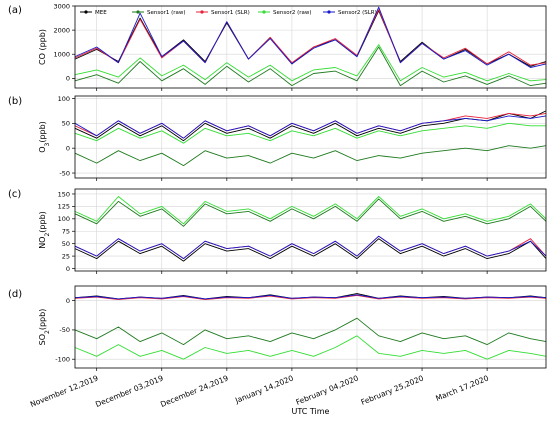 The image size is (550, 425). I want to click on legend-item: Sensor1 (raw), so click(159, 13).